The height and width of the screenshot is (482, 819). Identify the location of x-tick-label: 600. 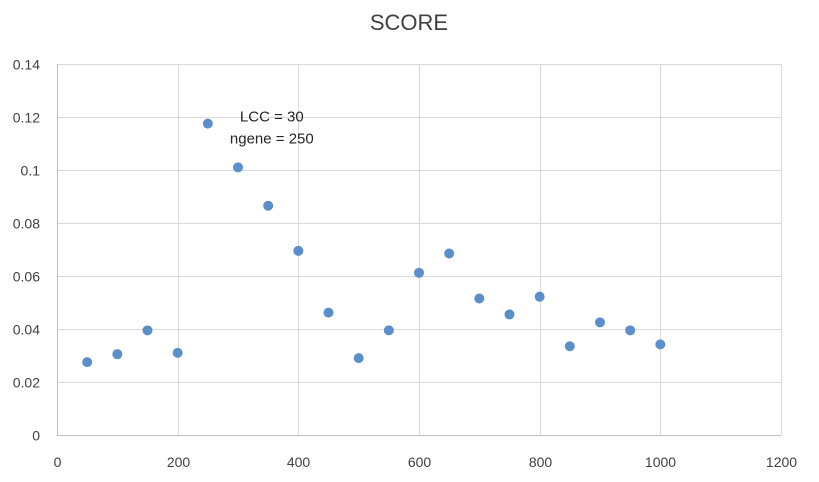
(420, 462).